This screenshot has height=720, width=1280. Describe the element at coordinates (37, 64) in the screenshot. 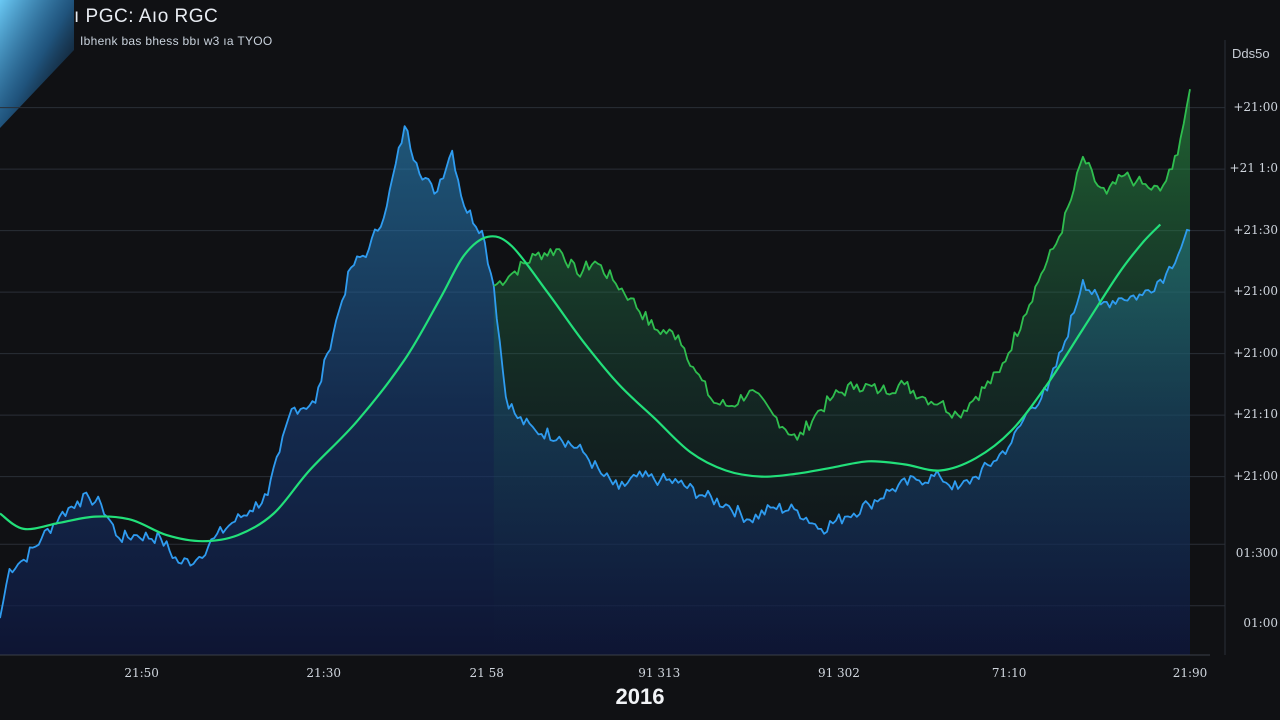

I see `corner-glow` at that location.